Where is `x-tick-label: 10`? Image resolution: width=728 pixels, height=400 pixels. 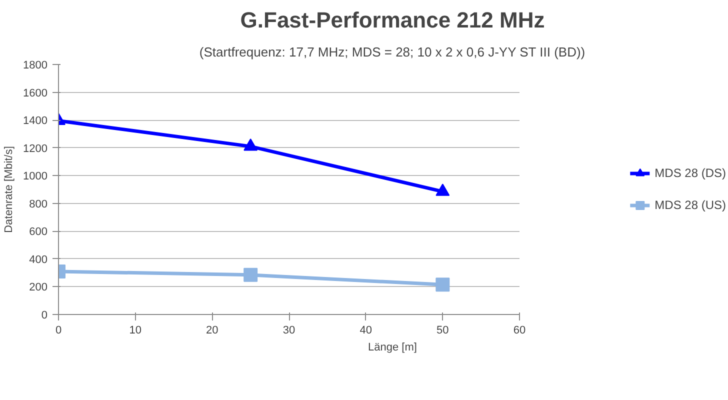
x-tick-label: 10 is located at coordinates (135, 330).